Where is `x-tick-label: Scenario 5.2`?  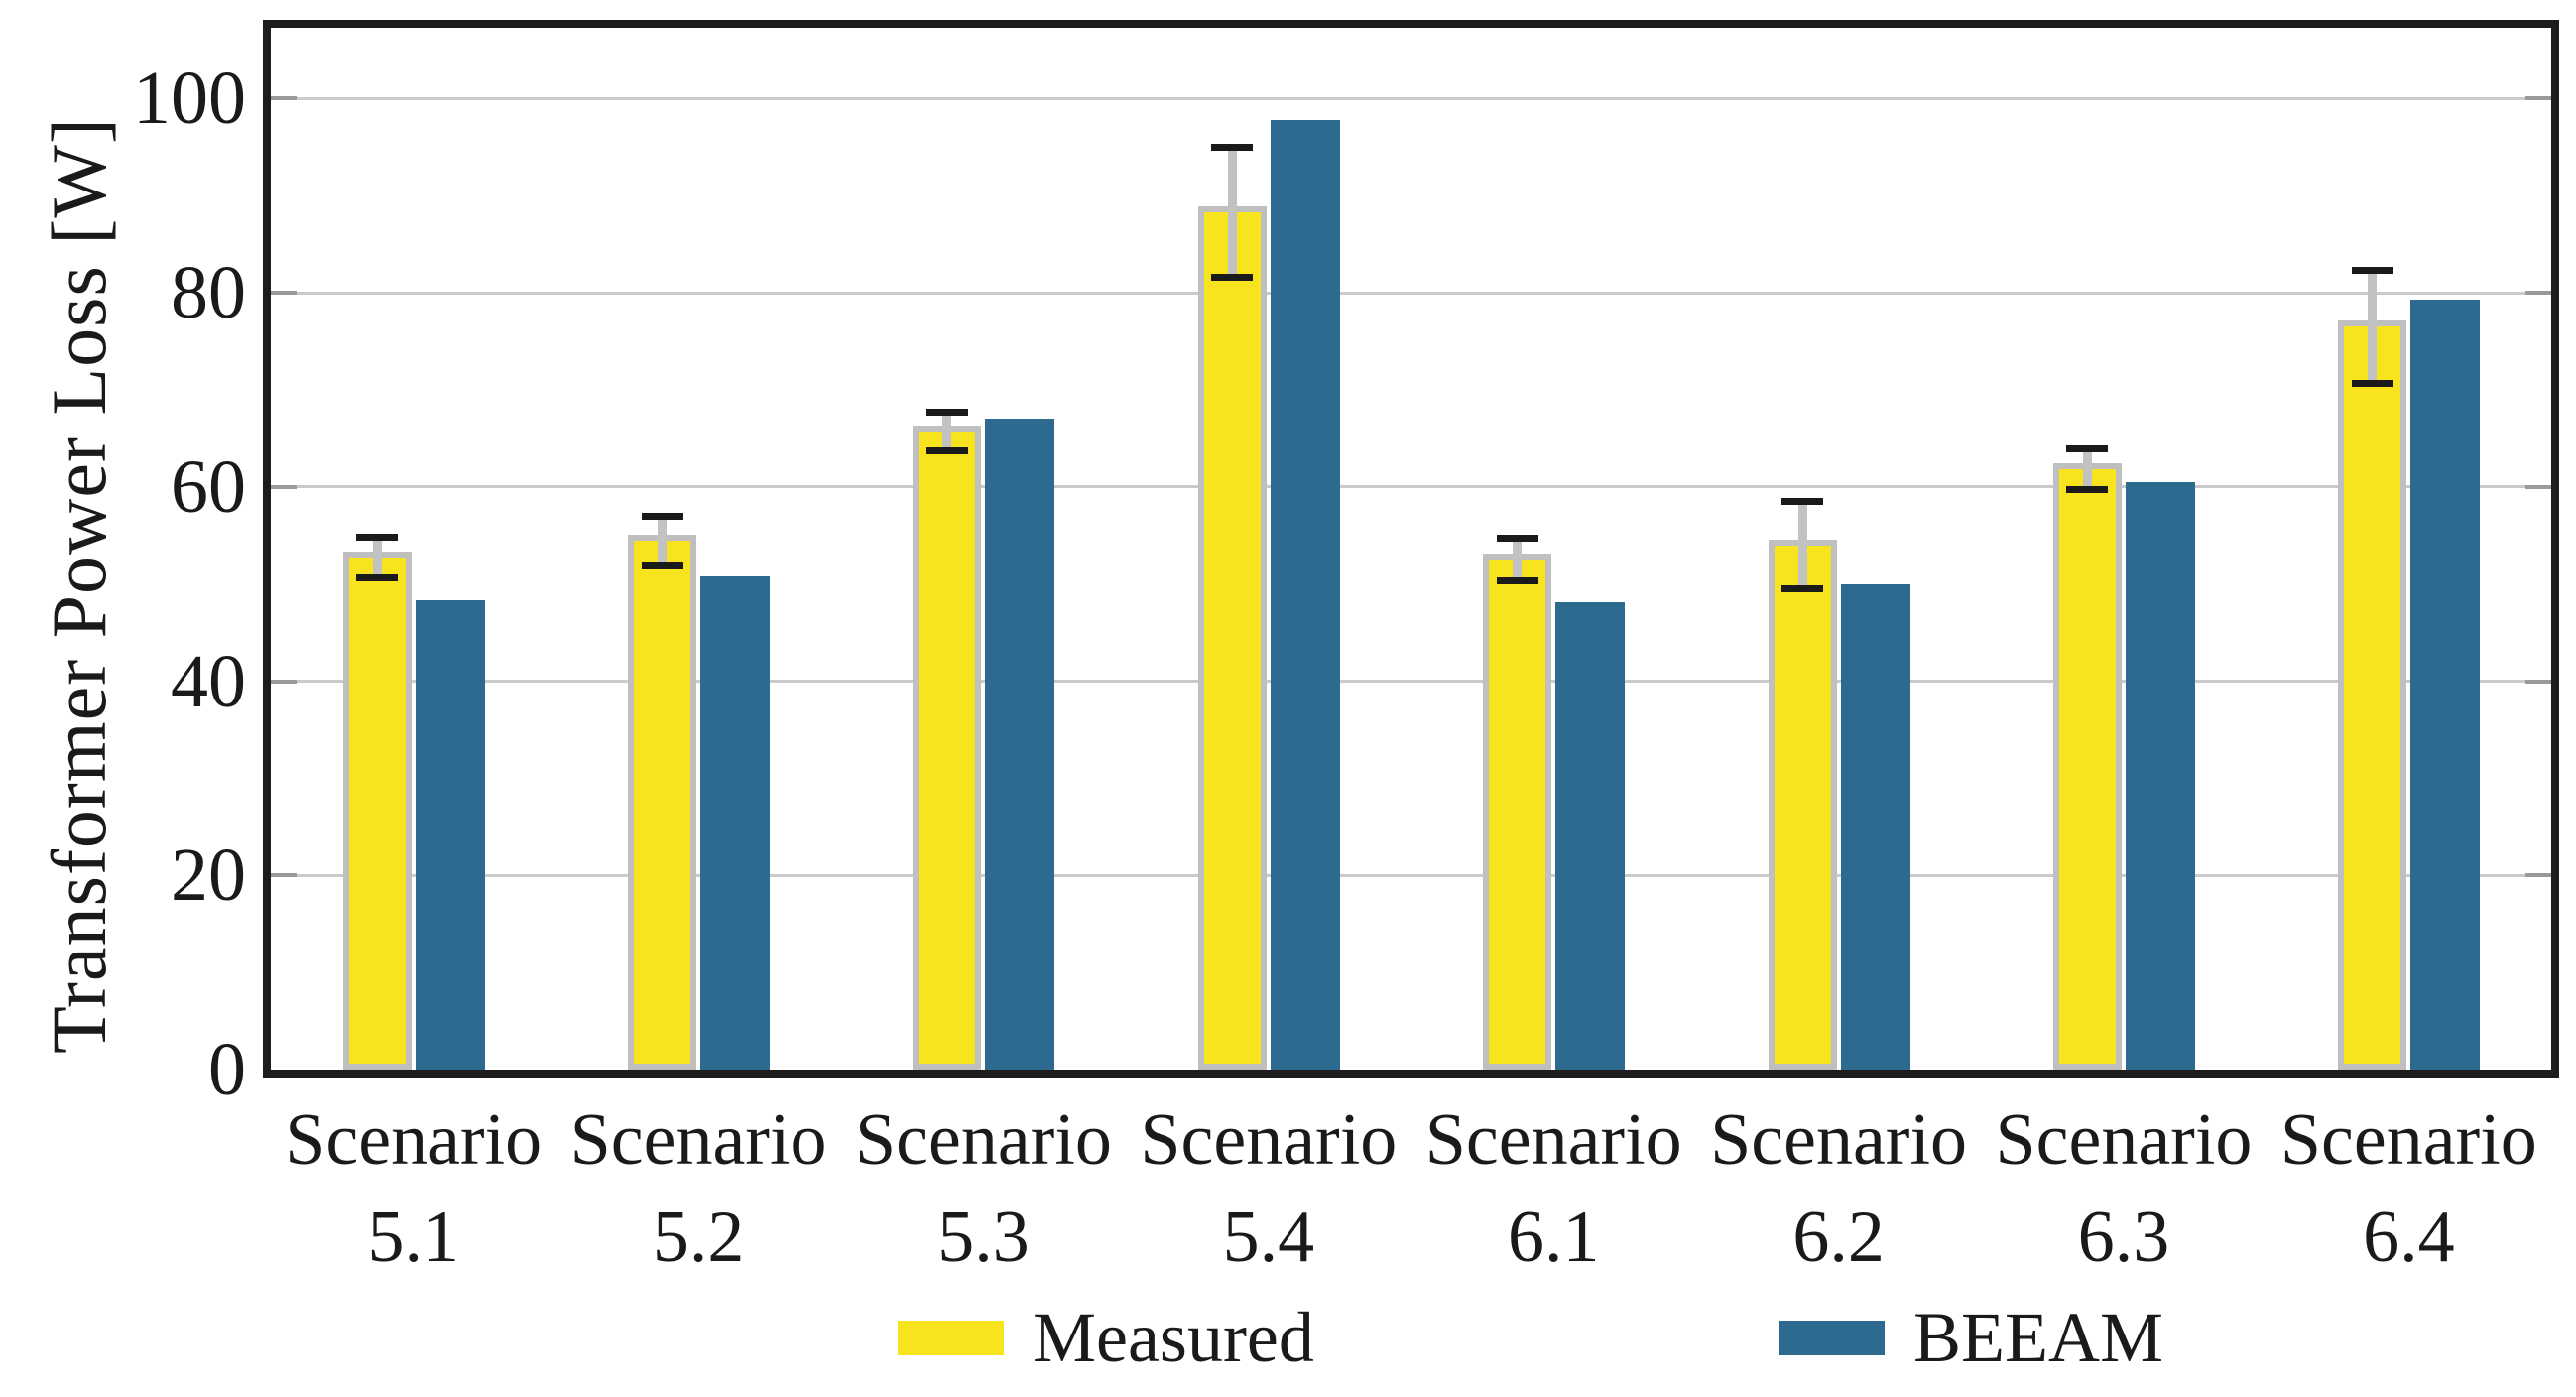
x-tick-label: Scenario 5.2 is located at coordinates (698, 1188).